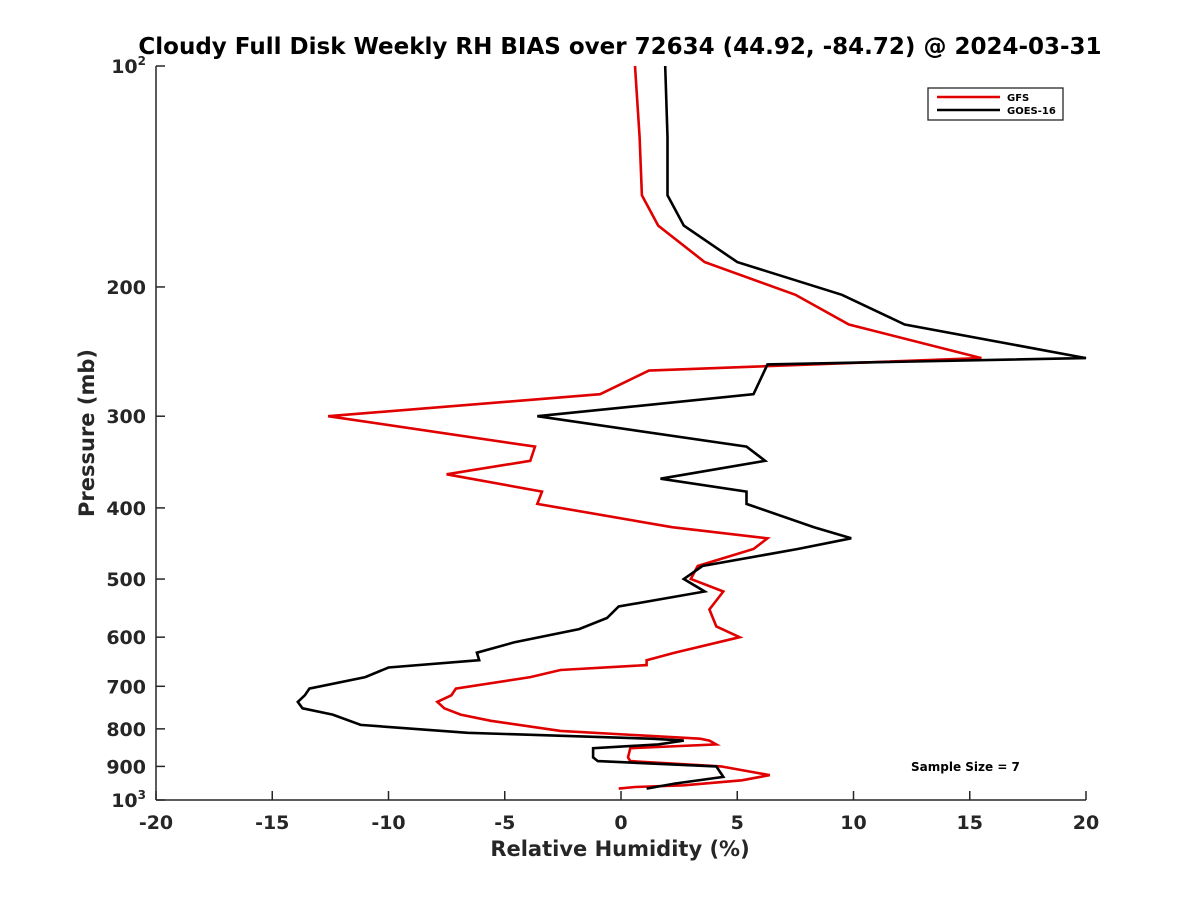 The width and height of the screenshot is (1200, 900). I want to click on legend-label-gfs: GFS, so click(1018, 98).